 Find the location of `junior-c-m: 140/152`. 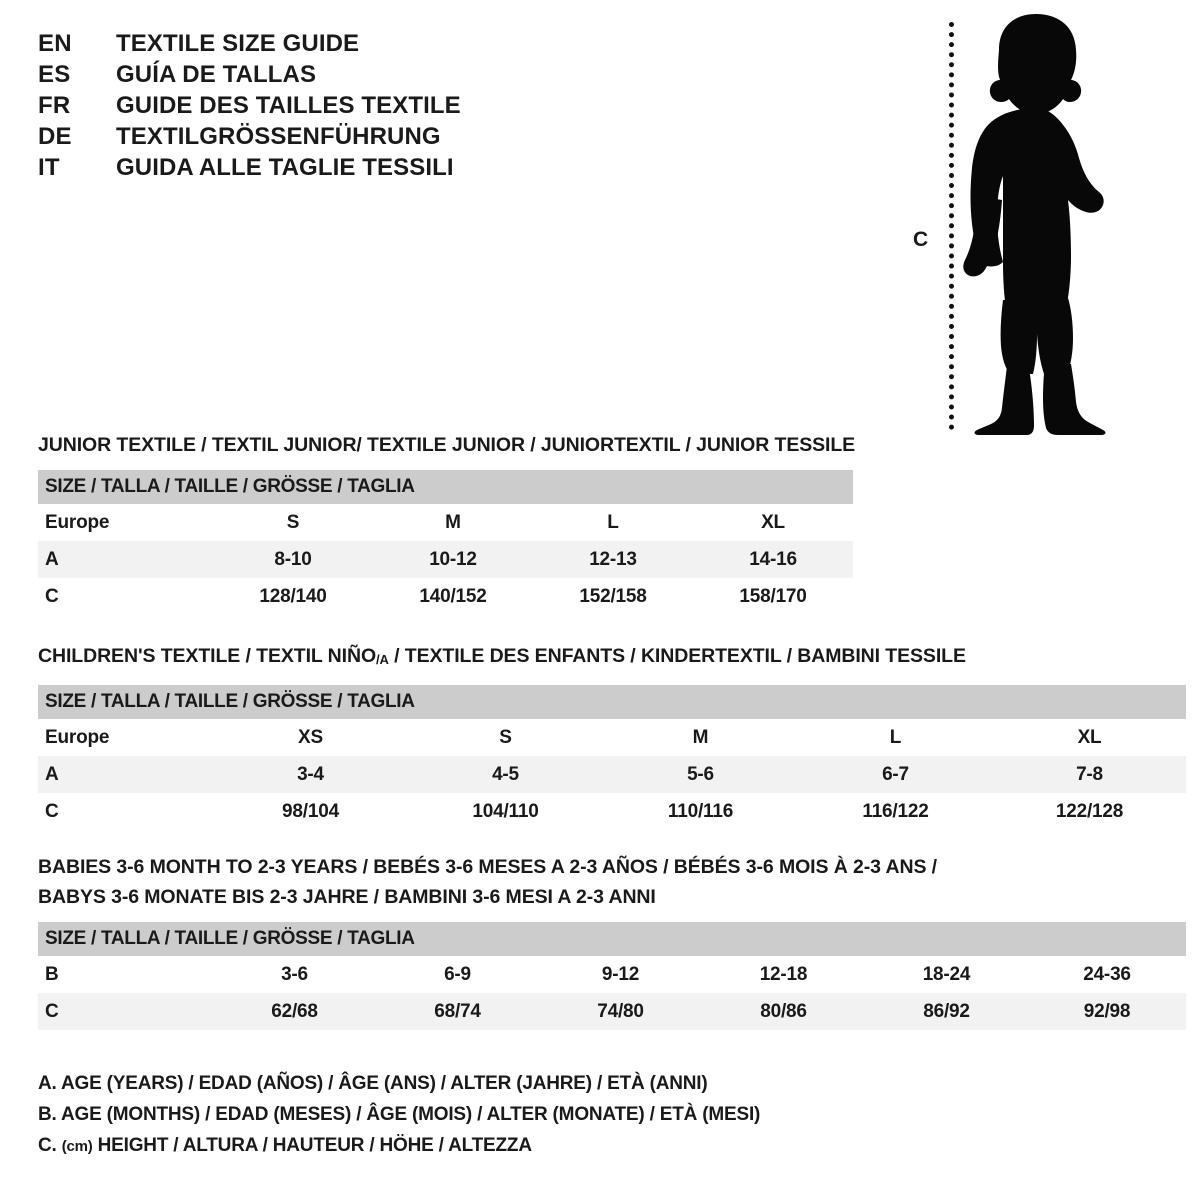

junior-c-m: 140/152 is located at coordinates (453, 596).